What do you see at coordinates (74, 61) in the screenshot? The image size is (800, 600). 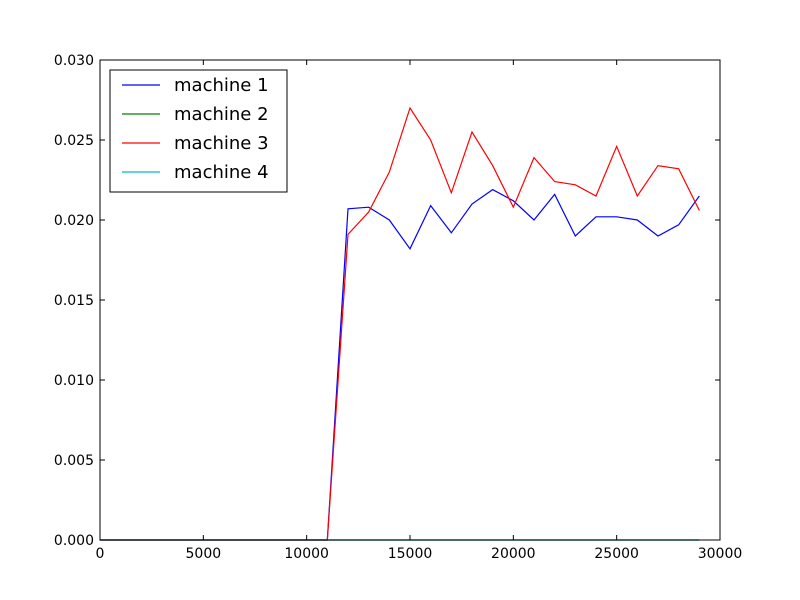 I see `y-tick-label: 0.030` at bounding box center [74, 61].